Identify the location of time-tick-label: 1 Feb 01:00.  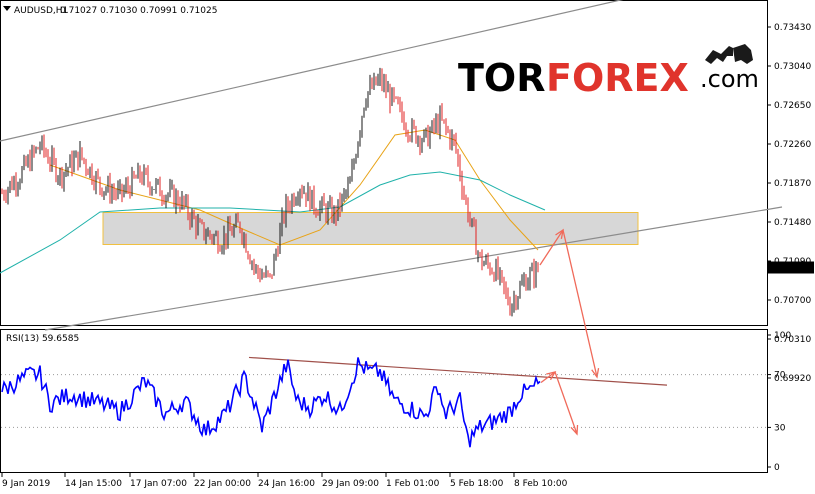
(413, 484).